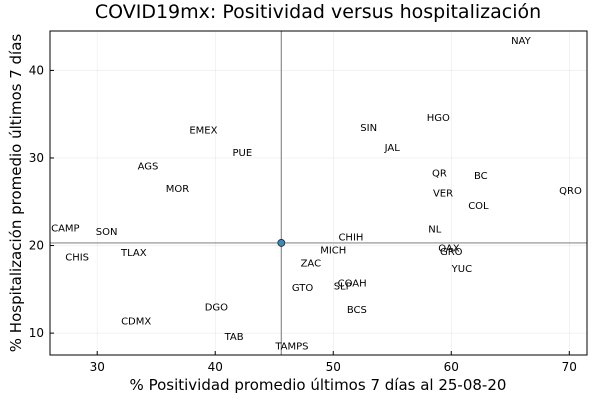 This screenshot has width=600, height=400. Describe the element at coordinates (65, 229) in the screenshot. I see `point-label-camp: CAMP` at that location.